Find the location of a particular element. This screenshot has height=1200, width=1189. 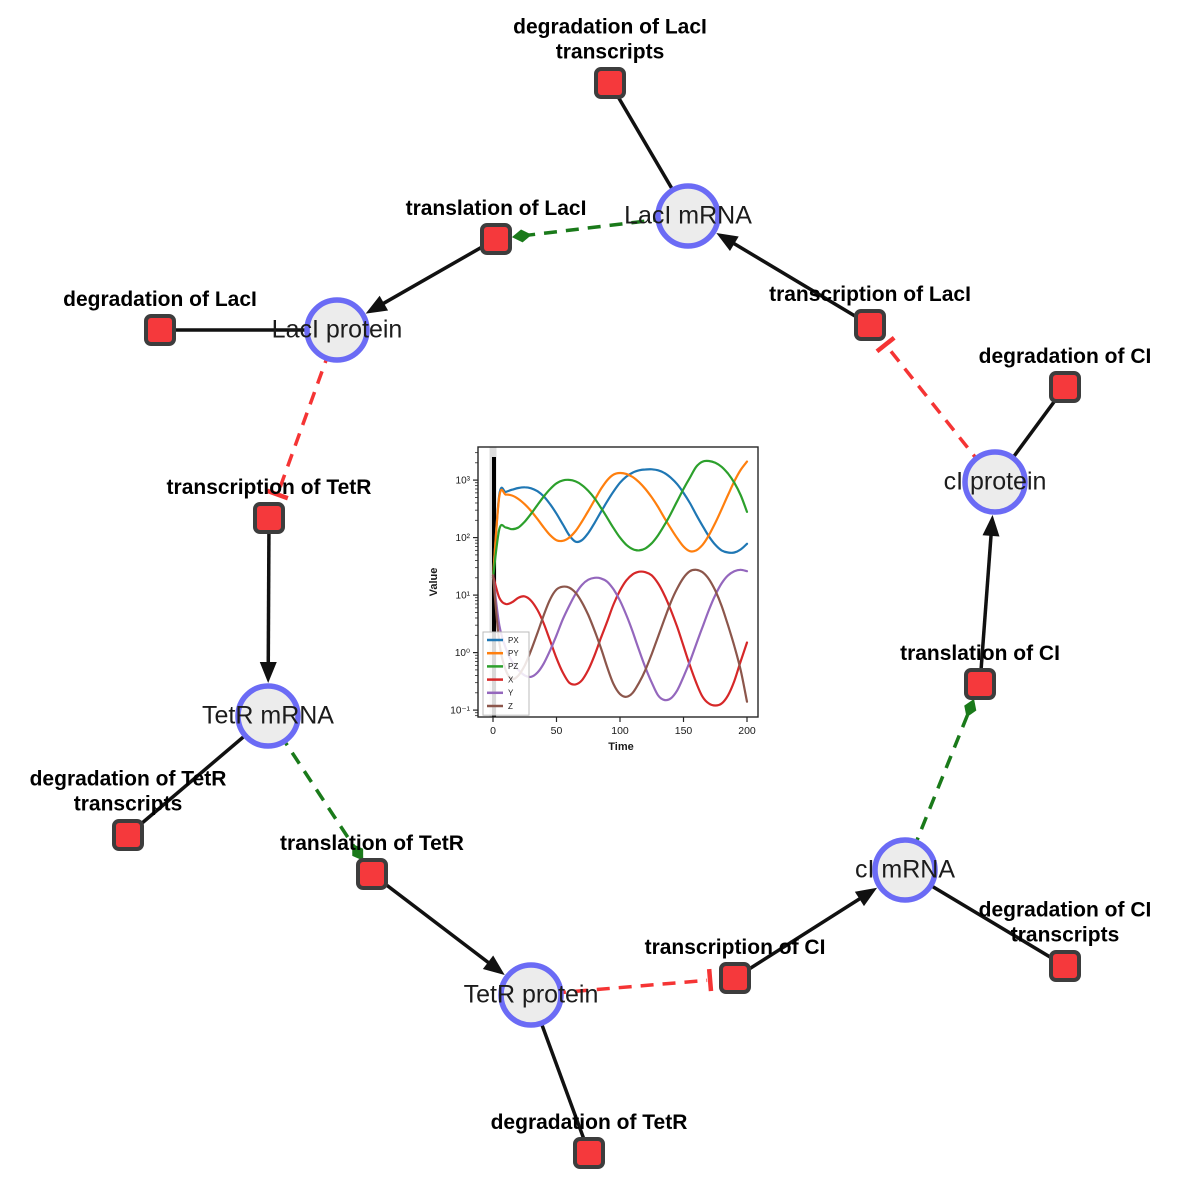

plot-legend: PX PY PZ XYZ is located at coordinates (506, 673).